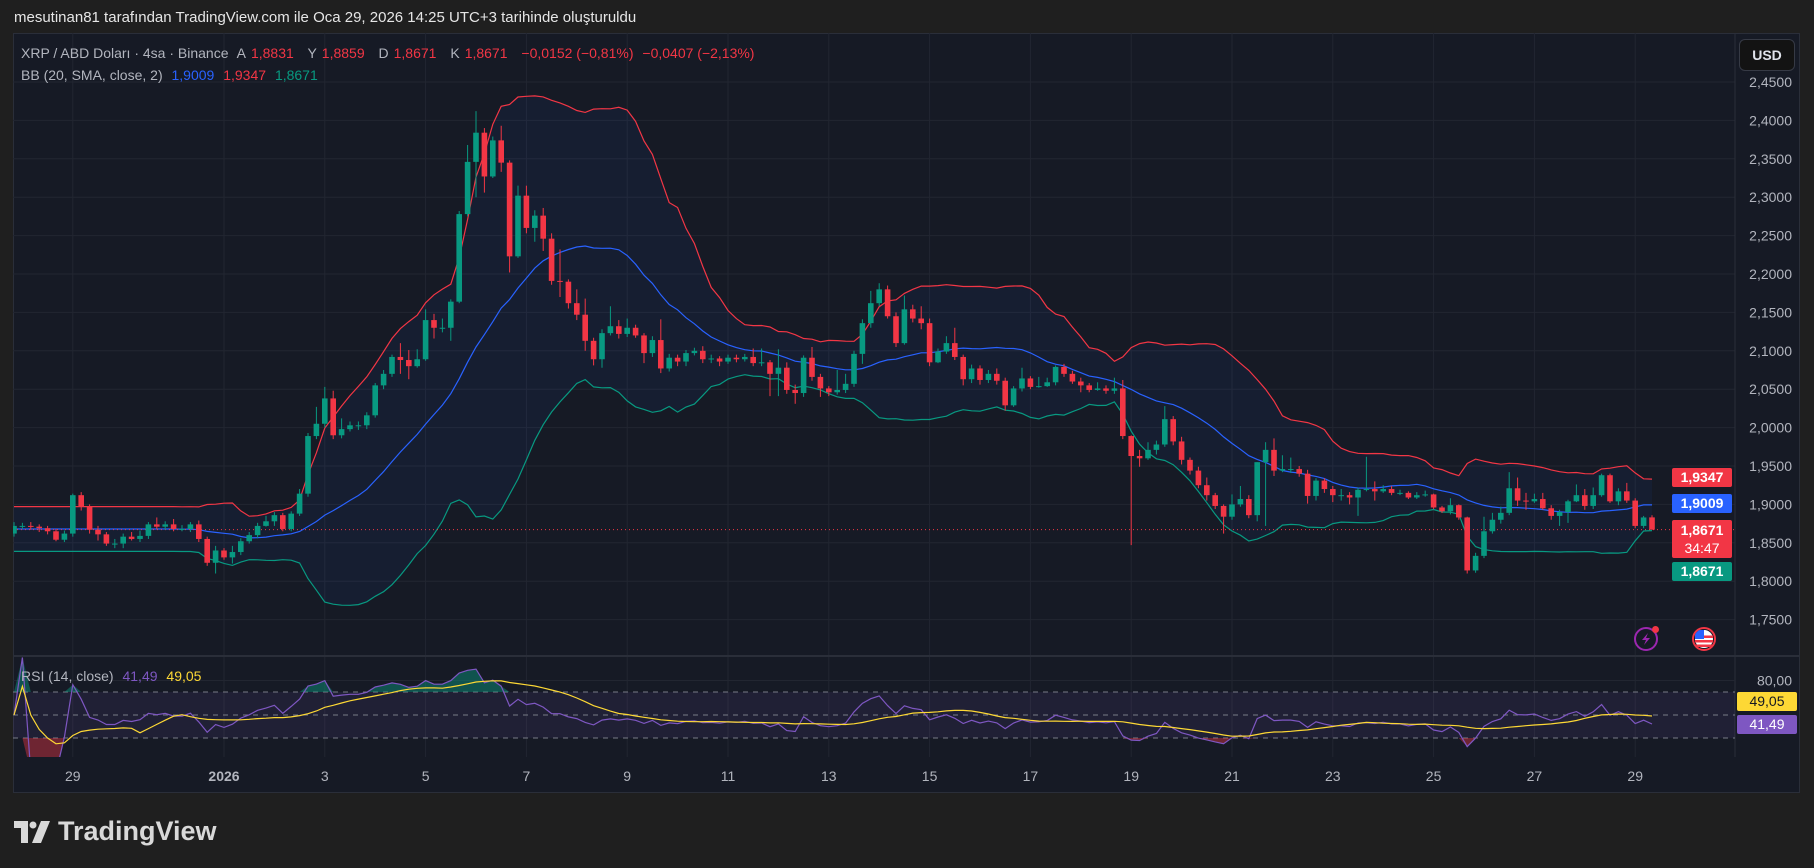 The height and width of the screenshot is (868, 1814). Describe the element at coordinates (829, 776) in the screenshot. I see `time-axis-label: 13` at that location.